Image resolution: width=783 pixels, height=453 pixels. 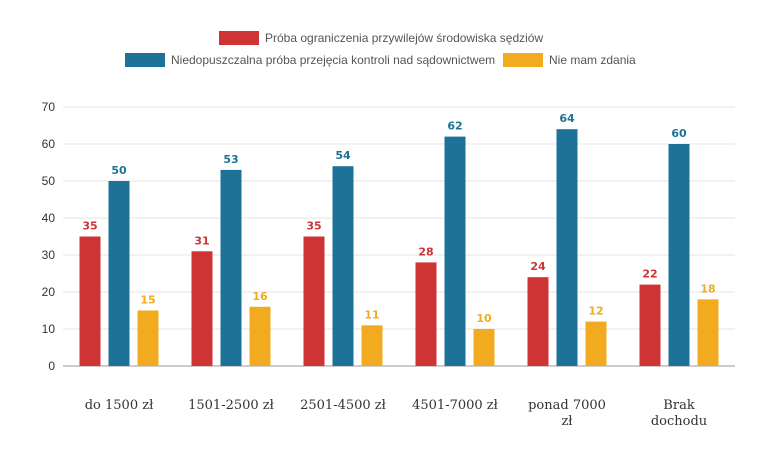 What do you see at coordinates (679, 413) in the screenshot?
I see `x-tick-label: Brak dochodu` at bounding box center [679, 413].